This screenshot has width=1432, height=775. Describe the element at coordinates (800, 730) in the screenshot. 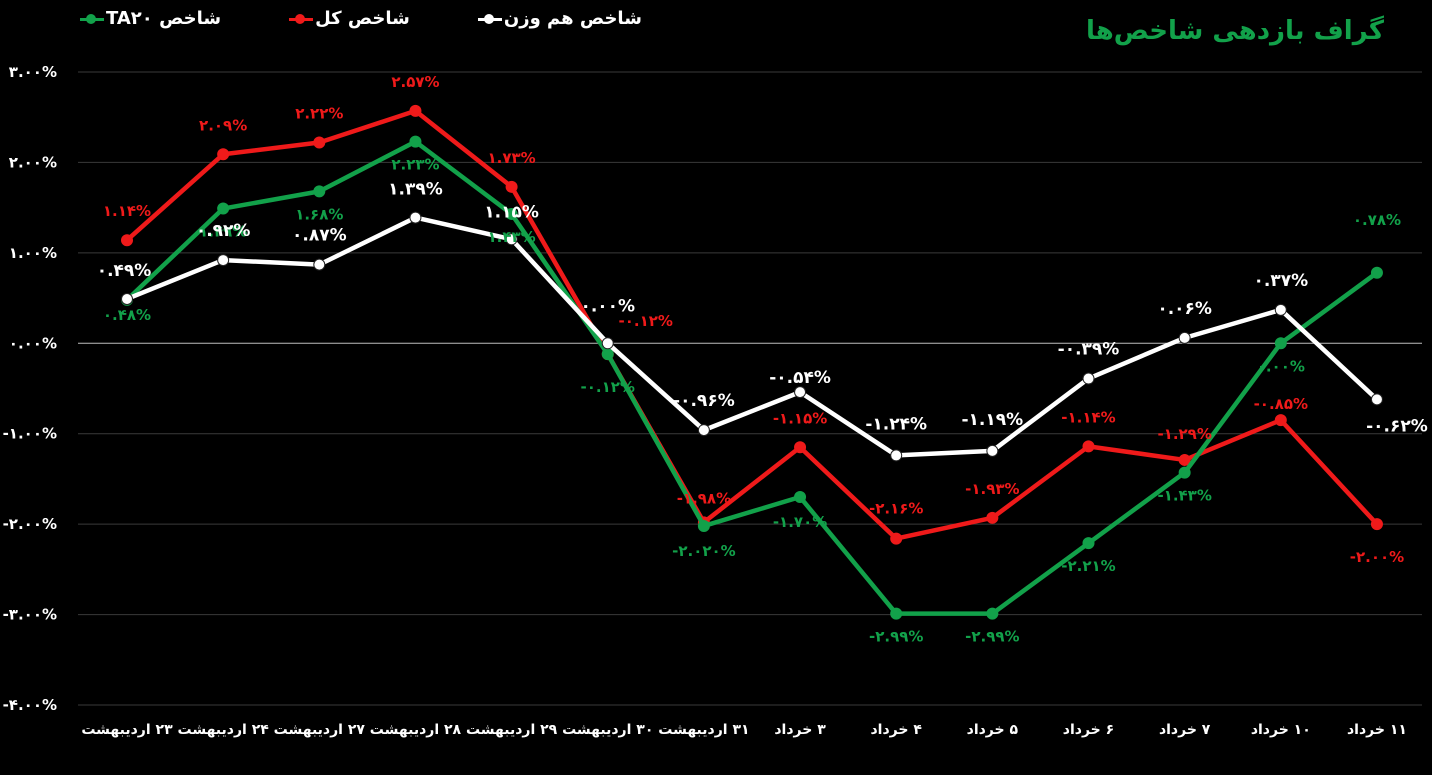

I see `x-tick-label: ۳ خرداد` at that location.